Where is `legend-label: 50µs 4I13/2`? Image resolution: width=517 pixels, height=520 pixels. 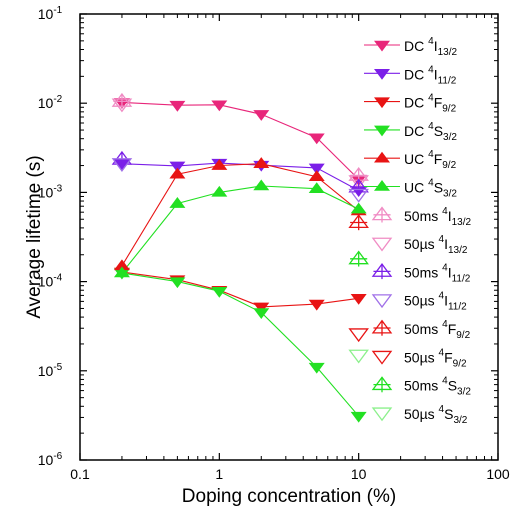
legend-label: 50µs 4I13/2 is located at coordinates (436, 245).